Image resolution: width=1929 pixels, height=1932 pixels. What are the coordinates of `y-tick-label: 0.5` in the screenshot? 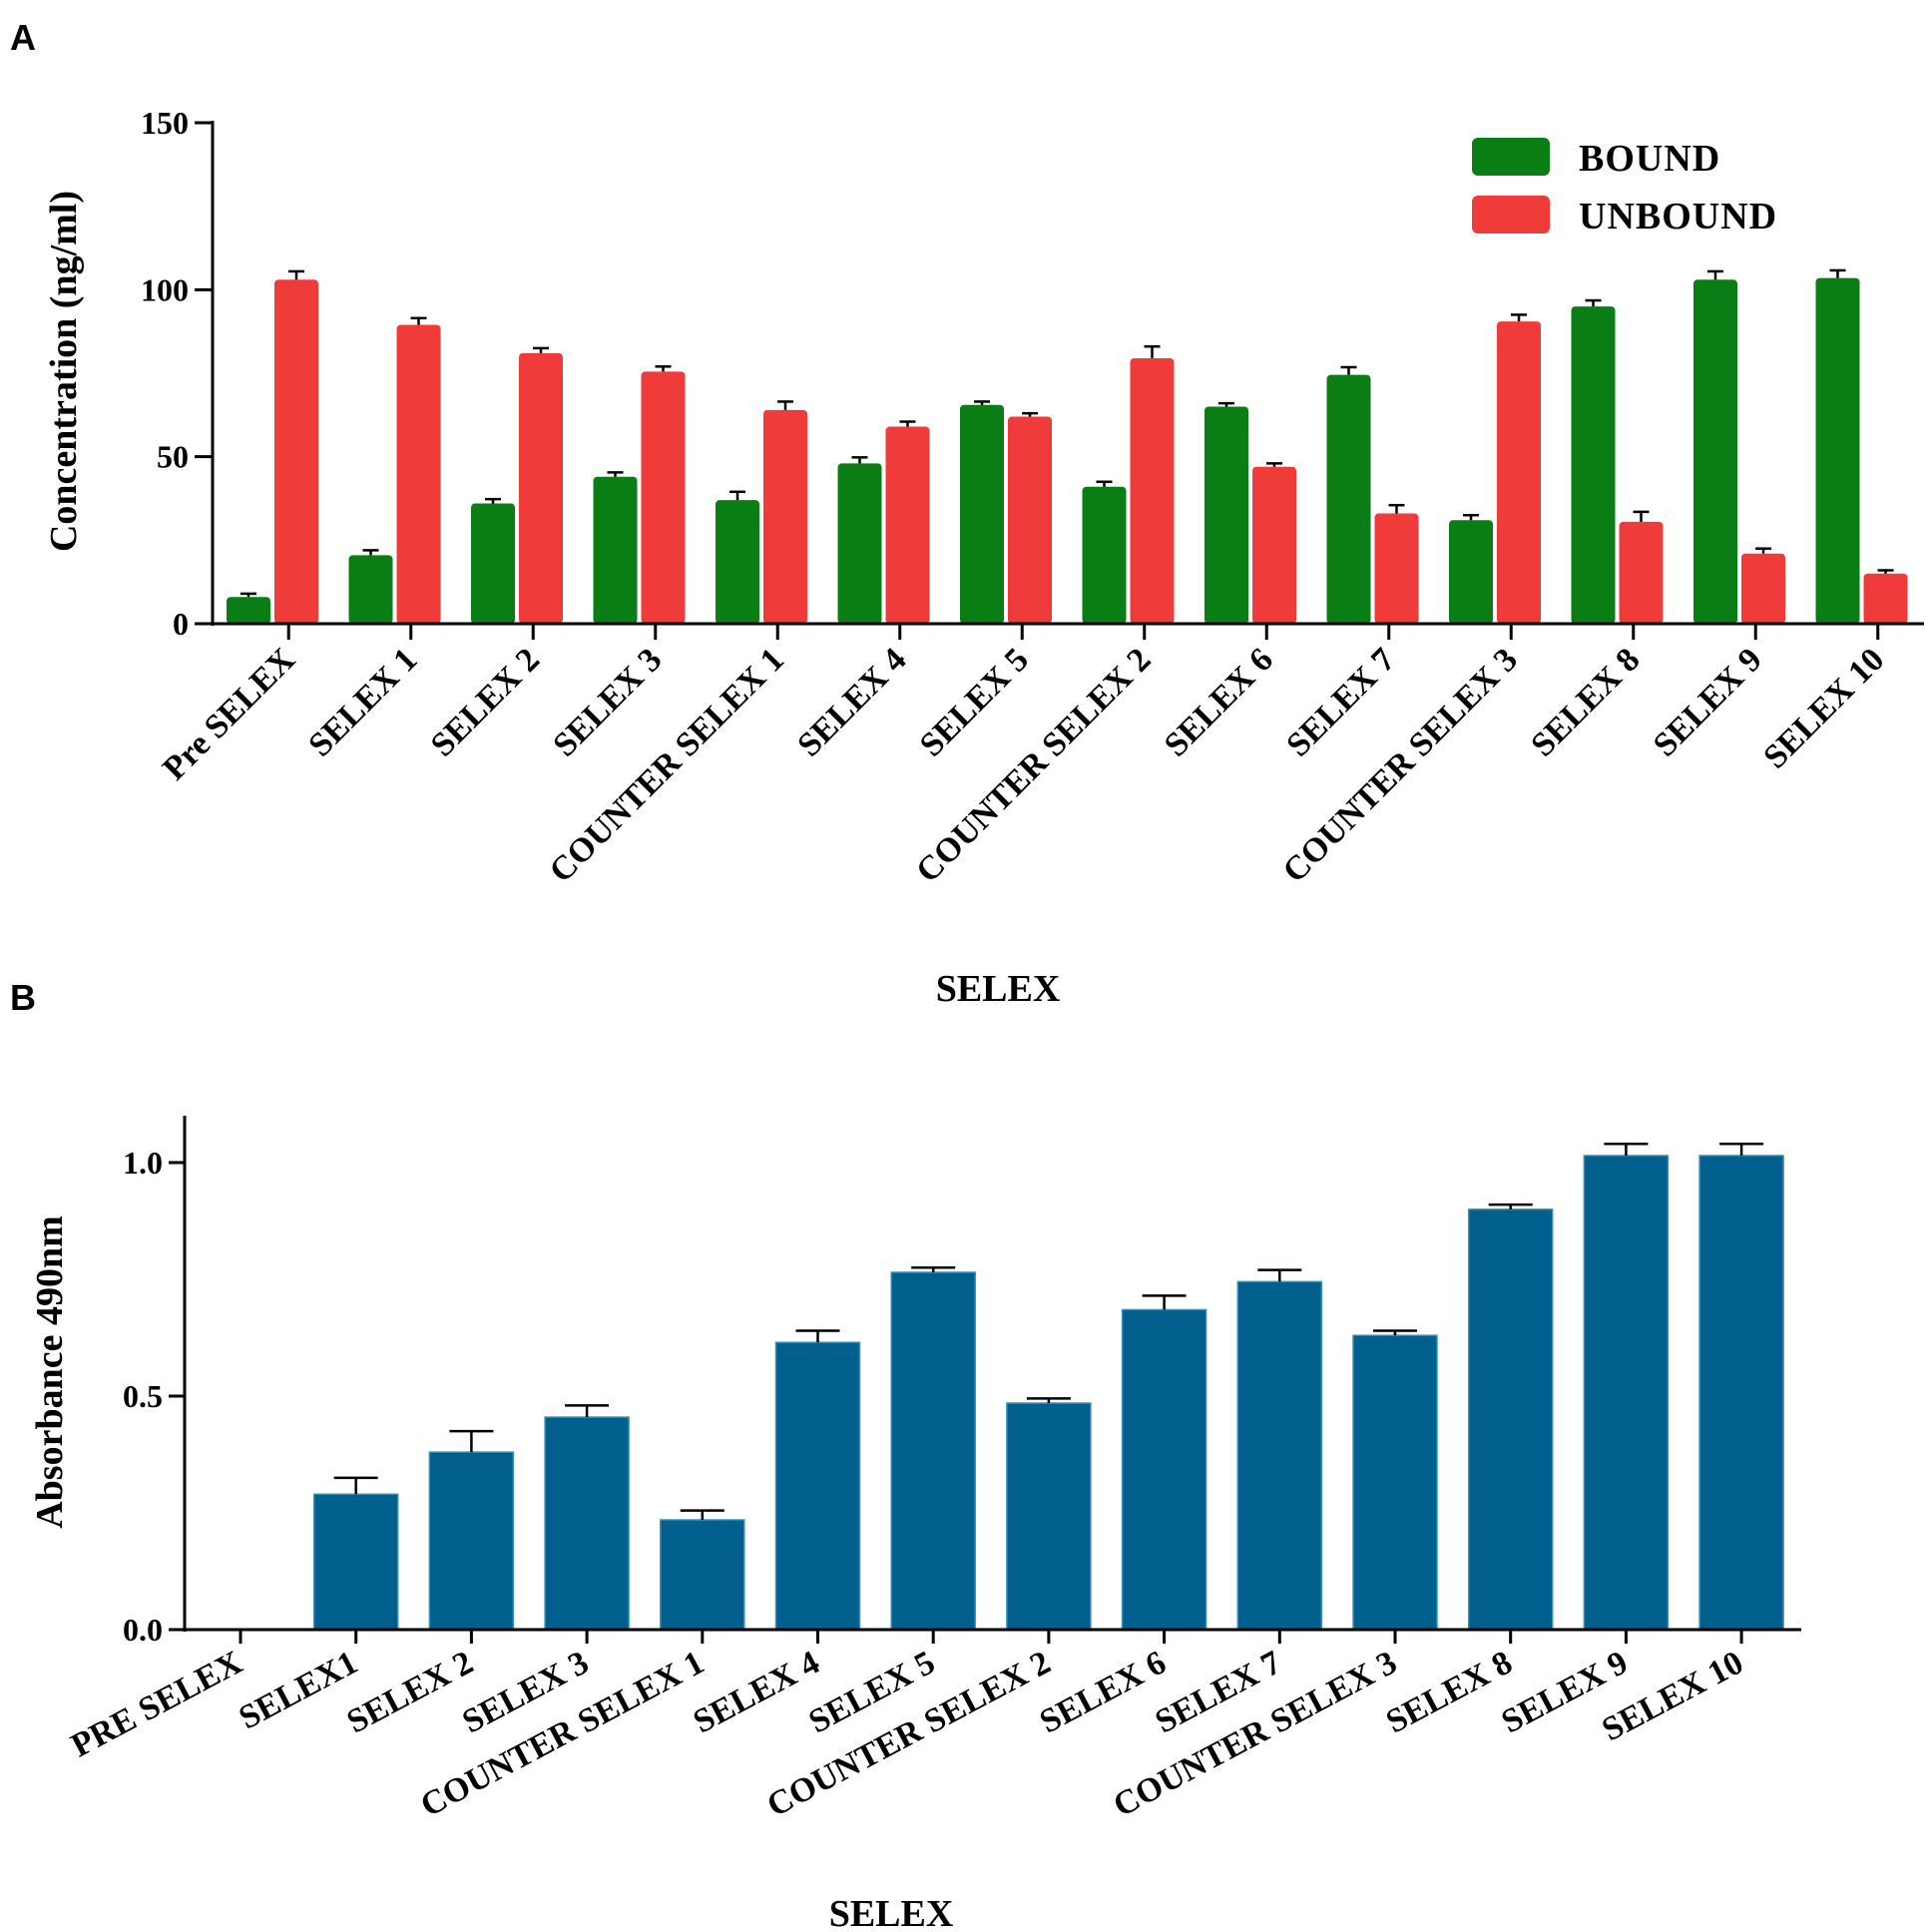 It's located at (143, 1396).